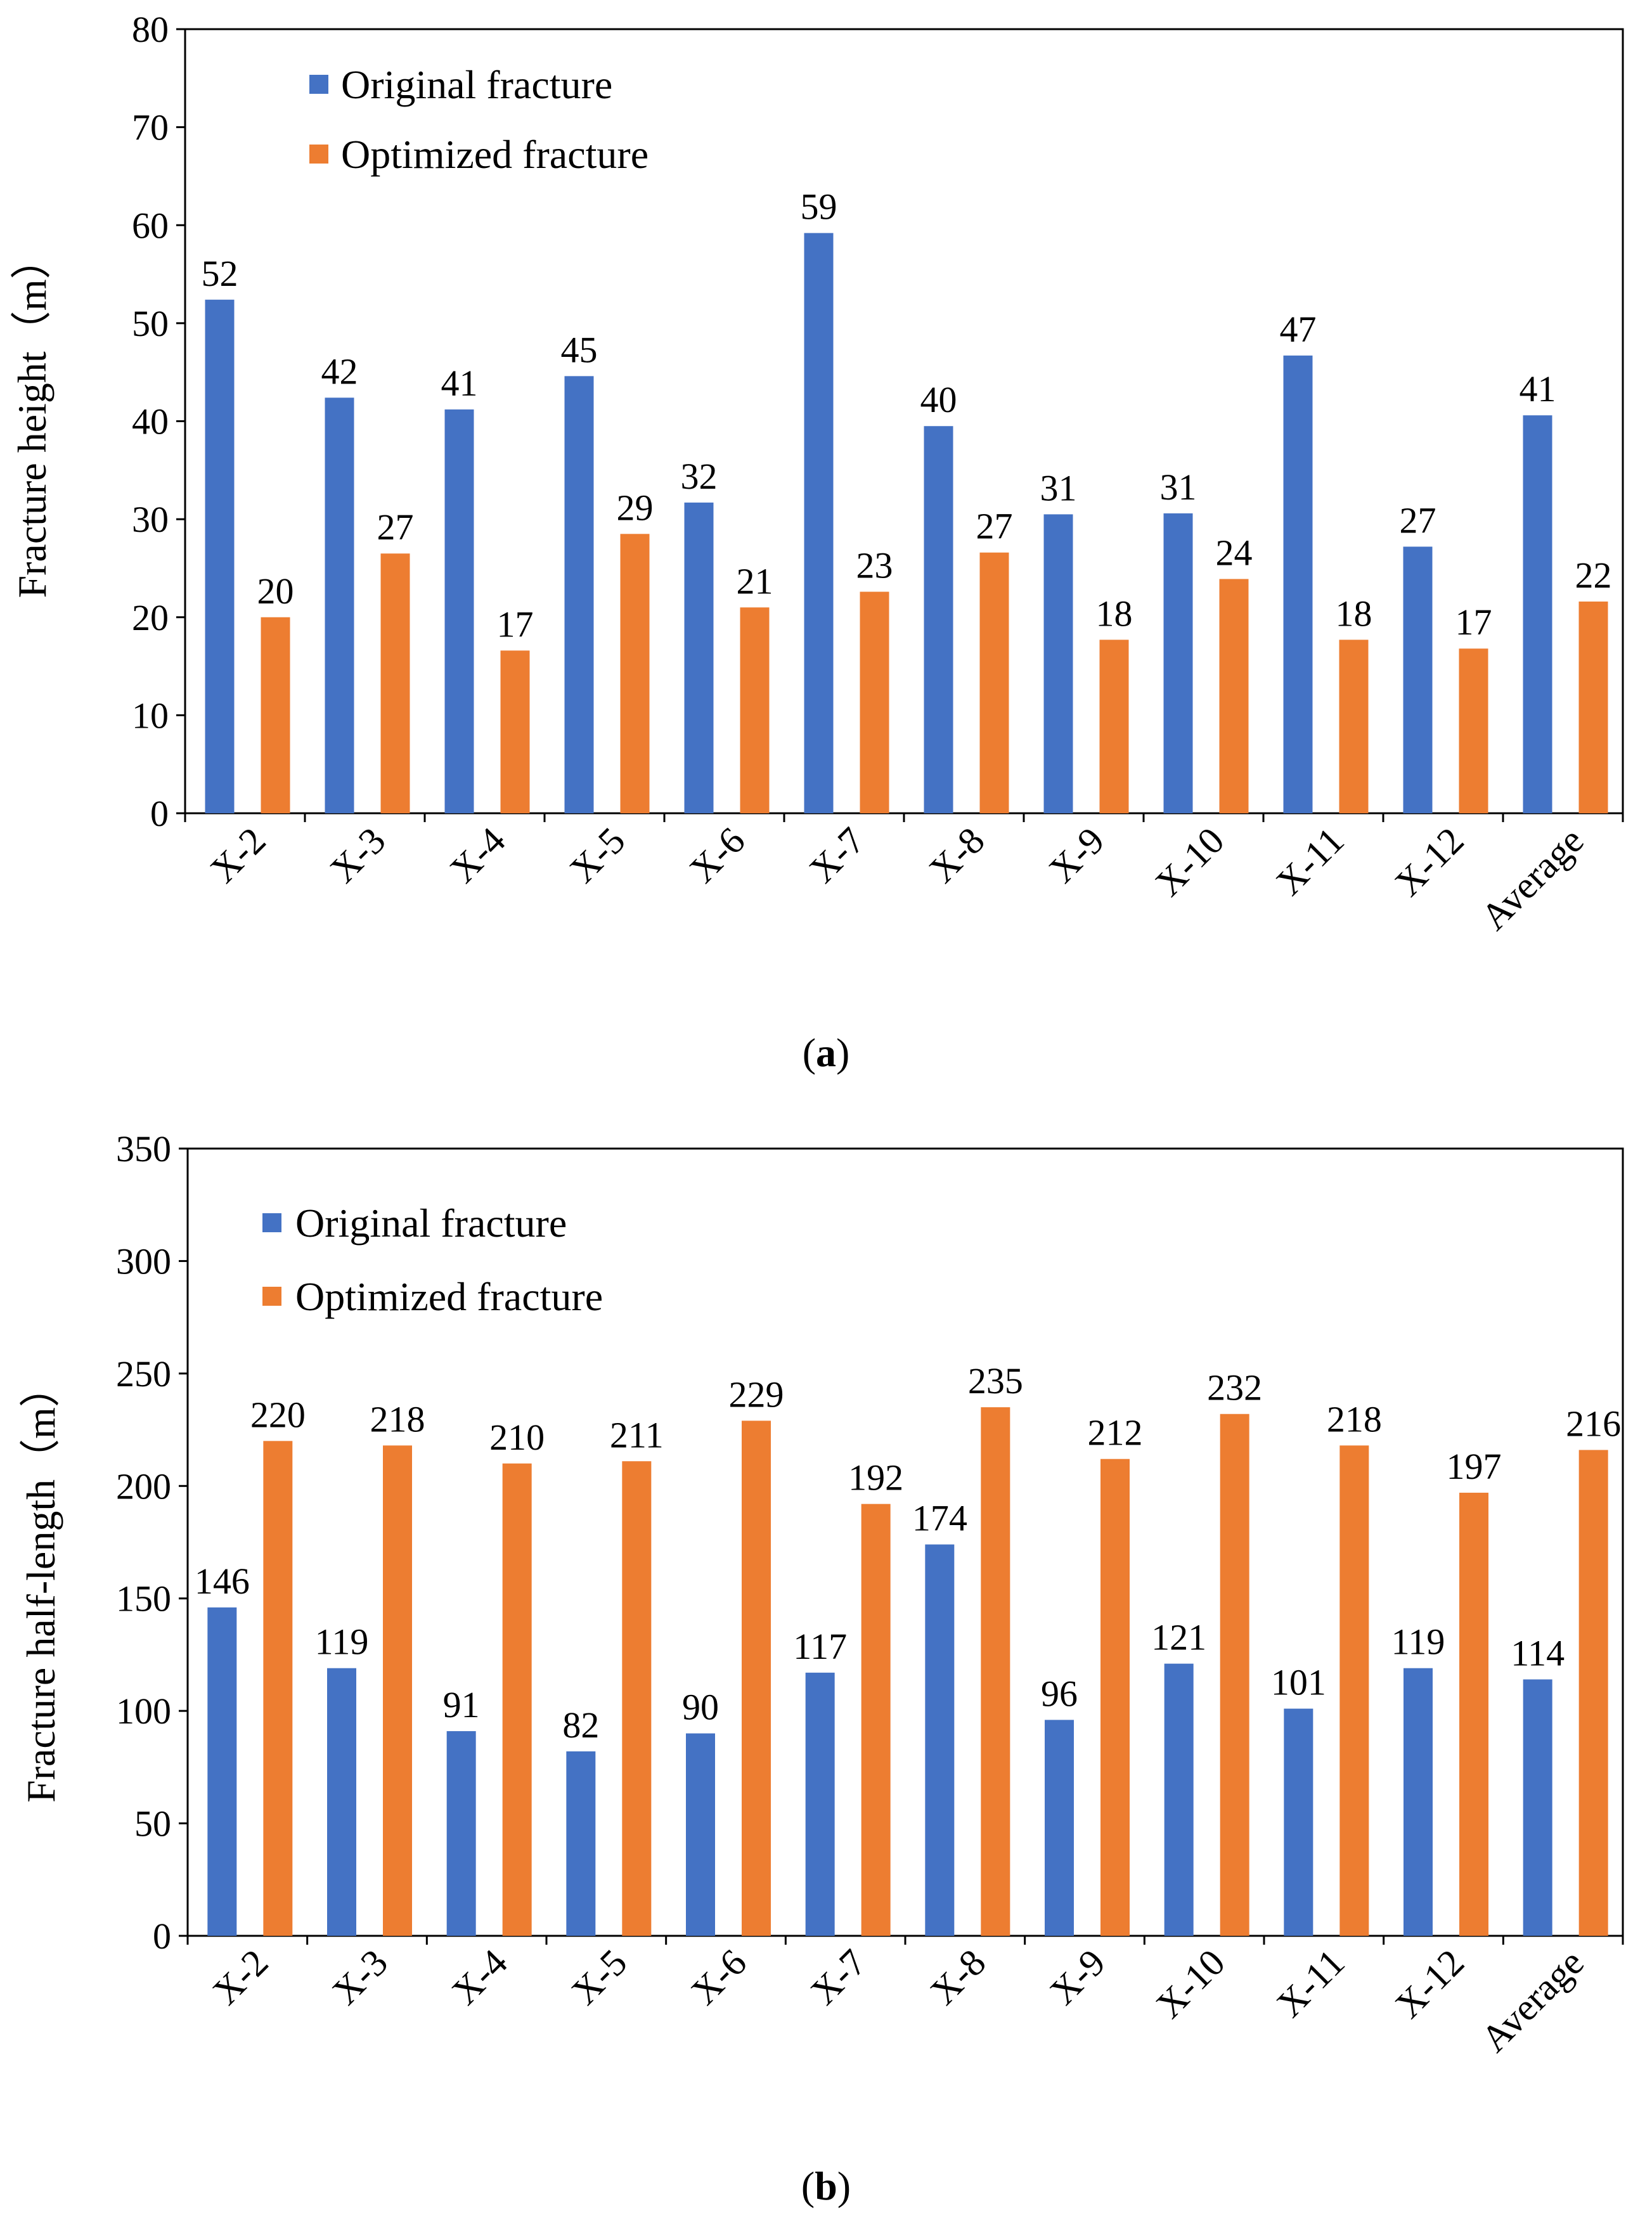 The height and width of the screenshot is (2216, 1652). Describe the element at coordinates (700, 1707) in the screenshot. I see `chart-b-data-label-original: 90` at that location.